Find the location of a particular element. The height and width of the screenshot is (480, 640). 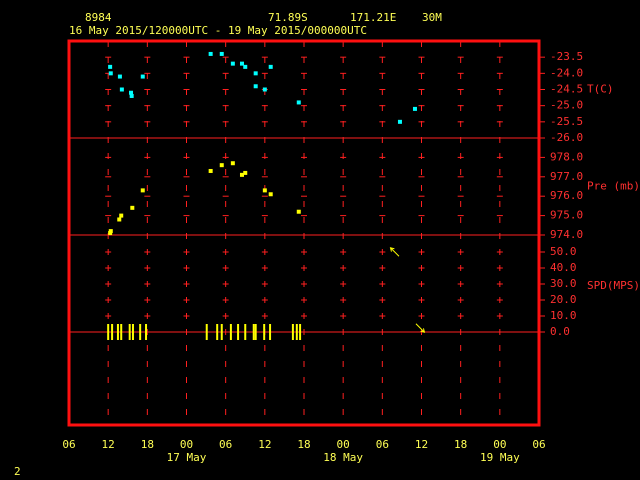

y-tick-label: 978.0 is located at coordinates (566, 156).